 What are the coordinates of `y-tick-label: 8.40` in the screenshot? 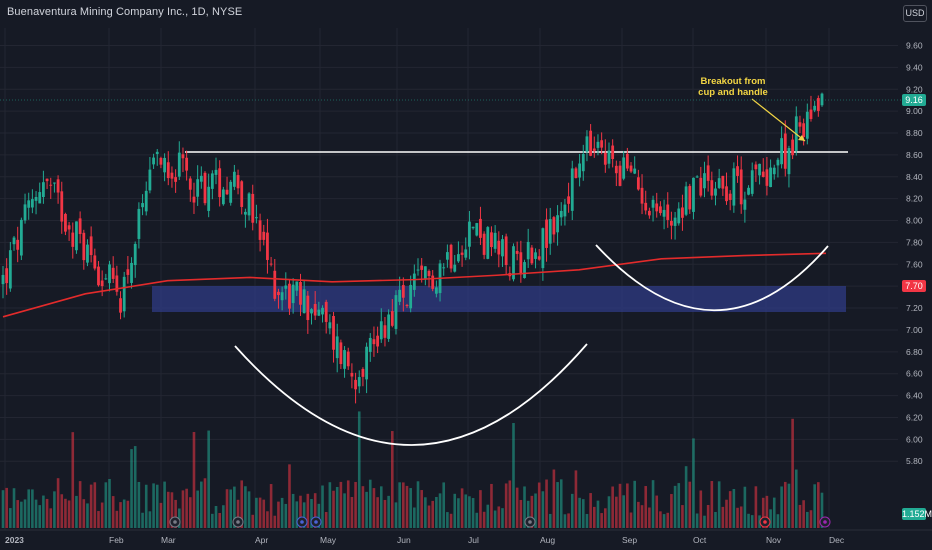 It's located at (914, 177).